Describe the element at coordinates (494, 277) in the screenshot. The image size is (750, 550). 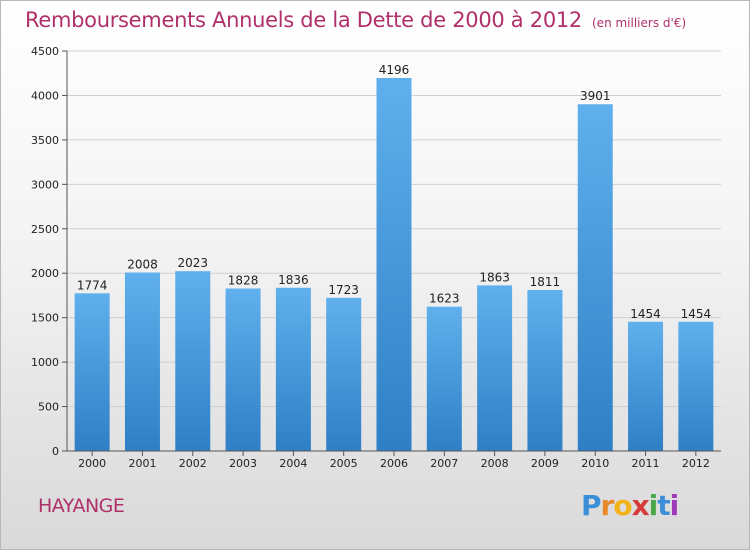
I see `value-label: 1863` at that location.